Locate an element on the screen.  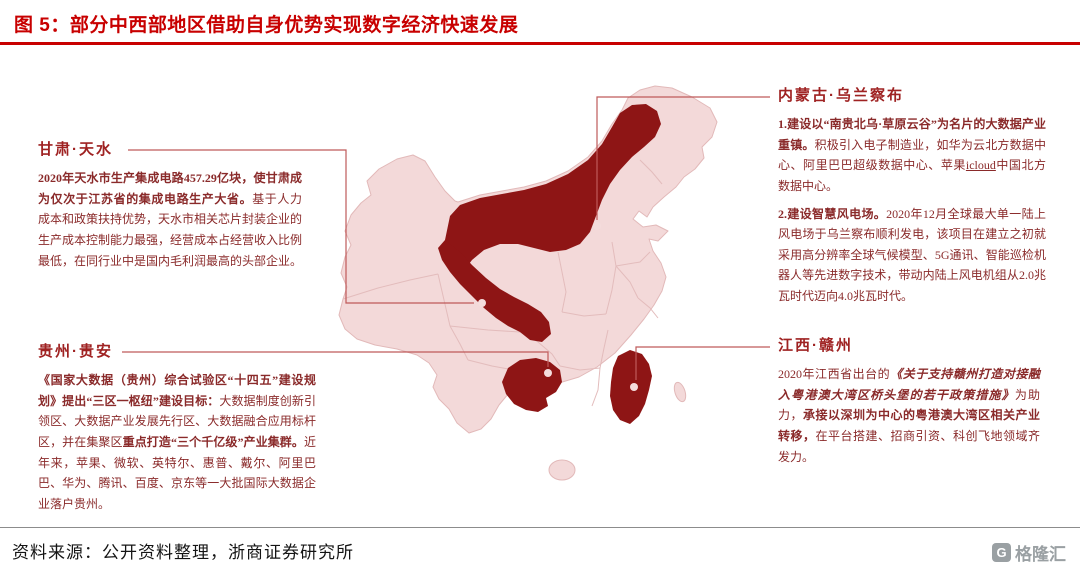
footer-divider is located at coordinates (540, 527).